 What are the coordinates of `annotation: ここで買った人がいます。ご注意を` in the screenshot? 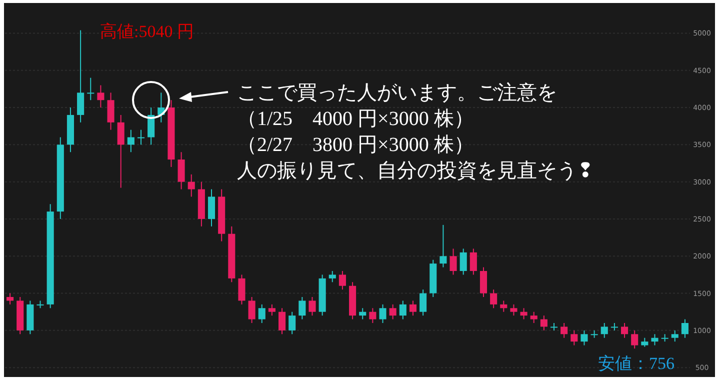 It's located at (397, 93).